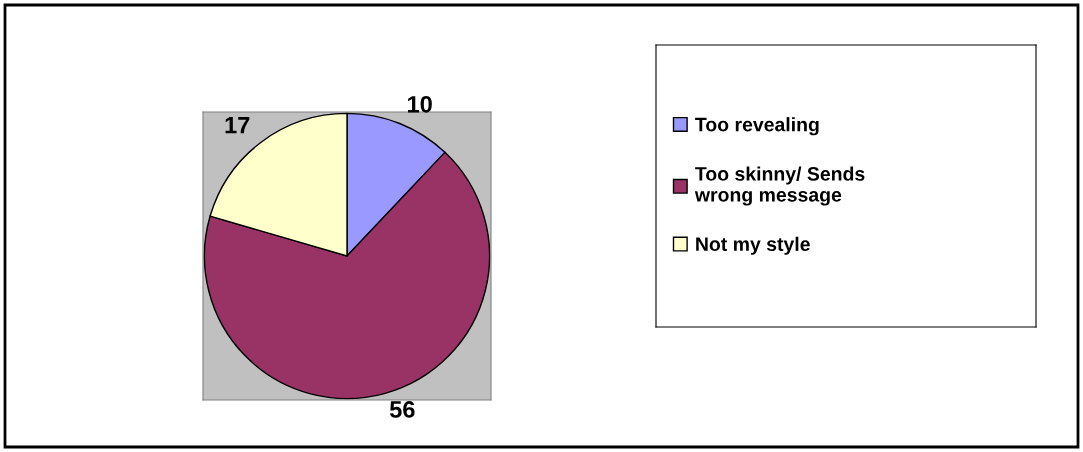 The image size is (1083, 452). What do you see at coordinates (757, 126) in the screenshot?
I see `legend-label: Too revealing` at bounding box center [757, 126].